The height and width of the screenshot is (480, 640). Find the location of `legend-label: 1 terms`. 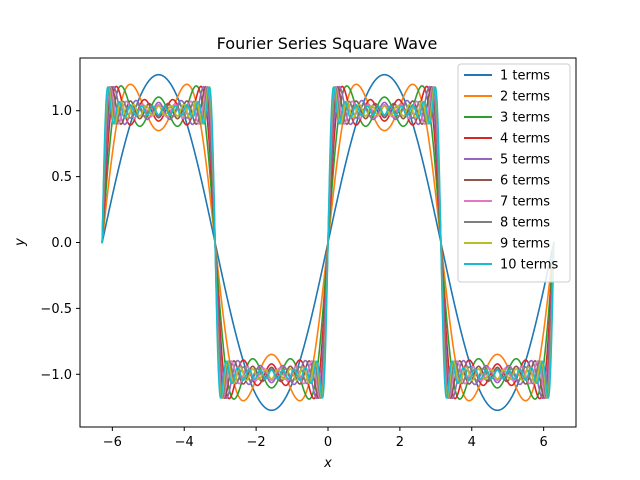

legend-label: 1 terms is located at coordinates (525, 76).